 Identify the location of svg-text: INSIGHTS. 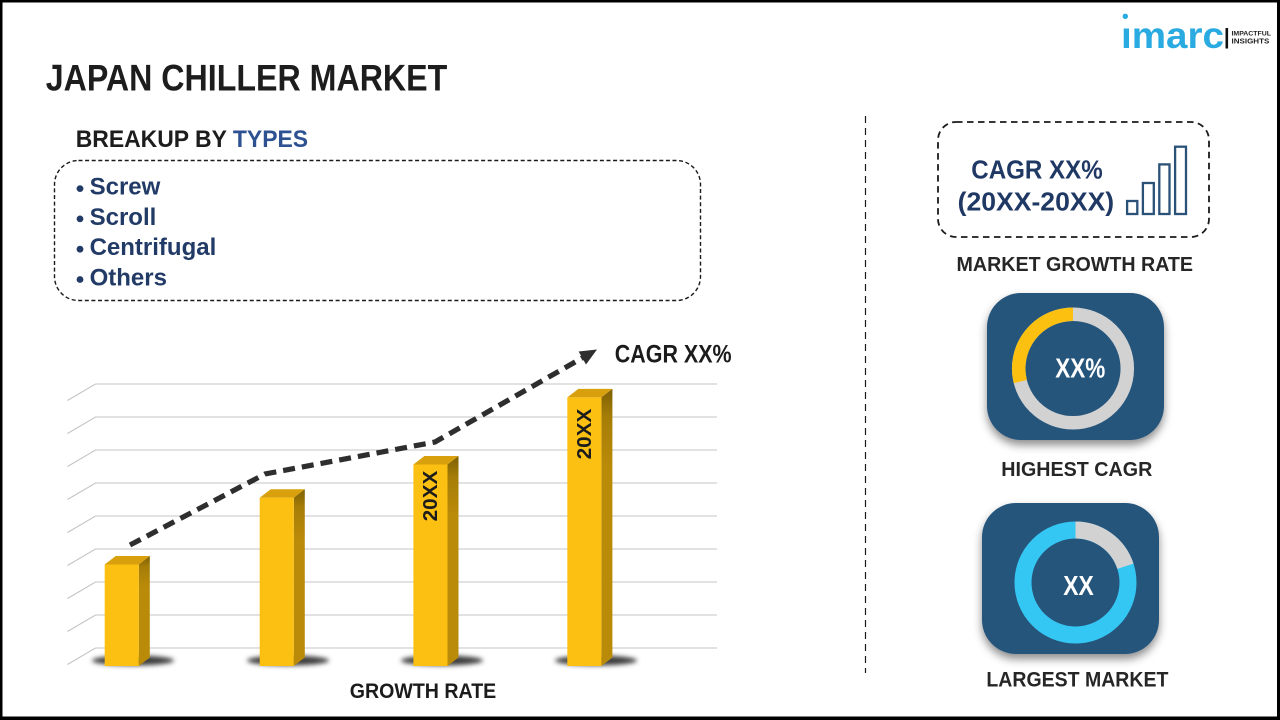
(1251, 42).